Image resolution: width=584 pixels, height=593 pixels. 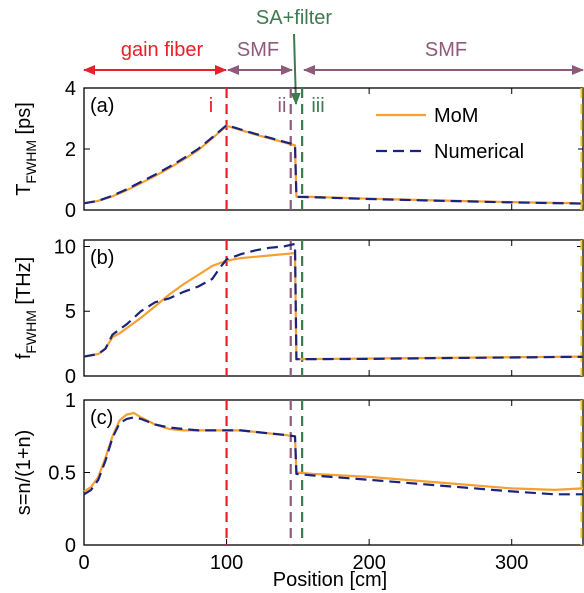 What do you see at coordinates (294, 18) in the screenshot?
I see `sa-filter-label: SA+filter` at bounding box center [294, 18].